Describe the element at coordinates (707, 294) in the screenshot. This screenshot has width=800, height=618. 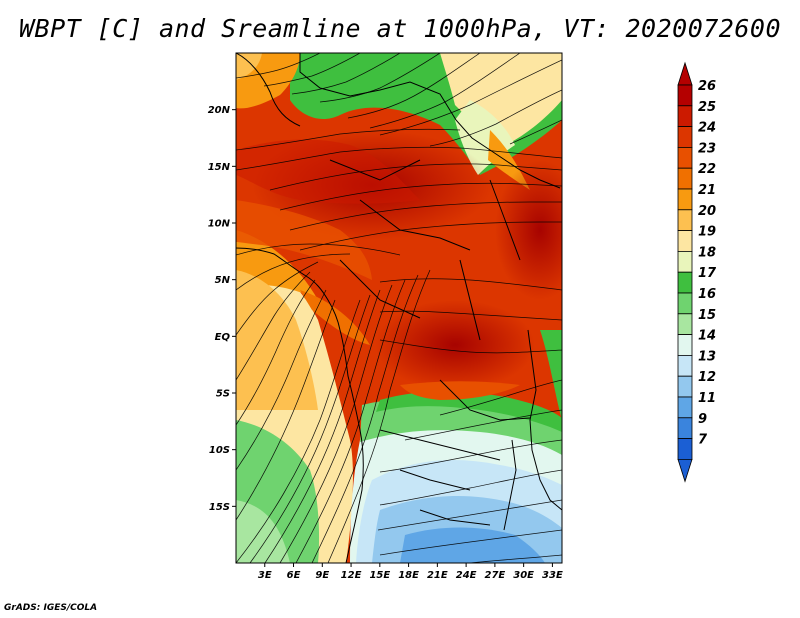
I see `colorbar-label: 16` at that location.